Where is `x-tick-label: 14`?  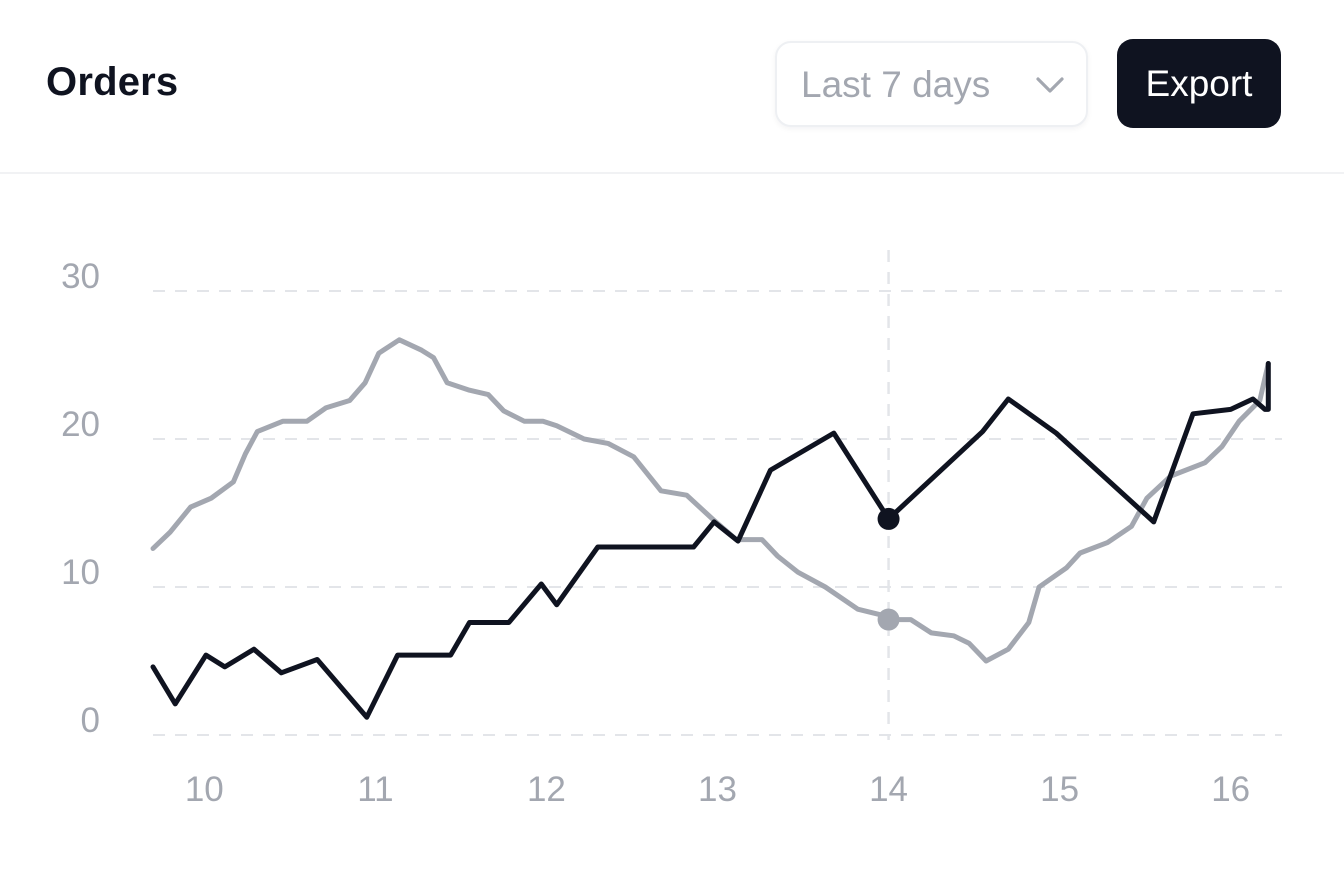
x-tick-label: 14 is located at coordinates (888, 789).